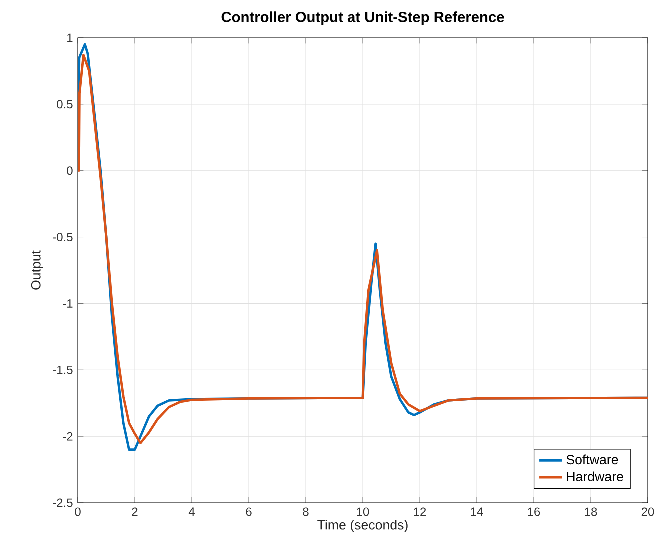  I want to click on x-tick-label: 12, so click(420, 512).